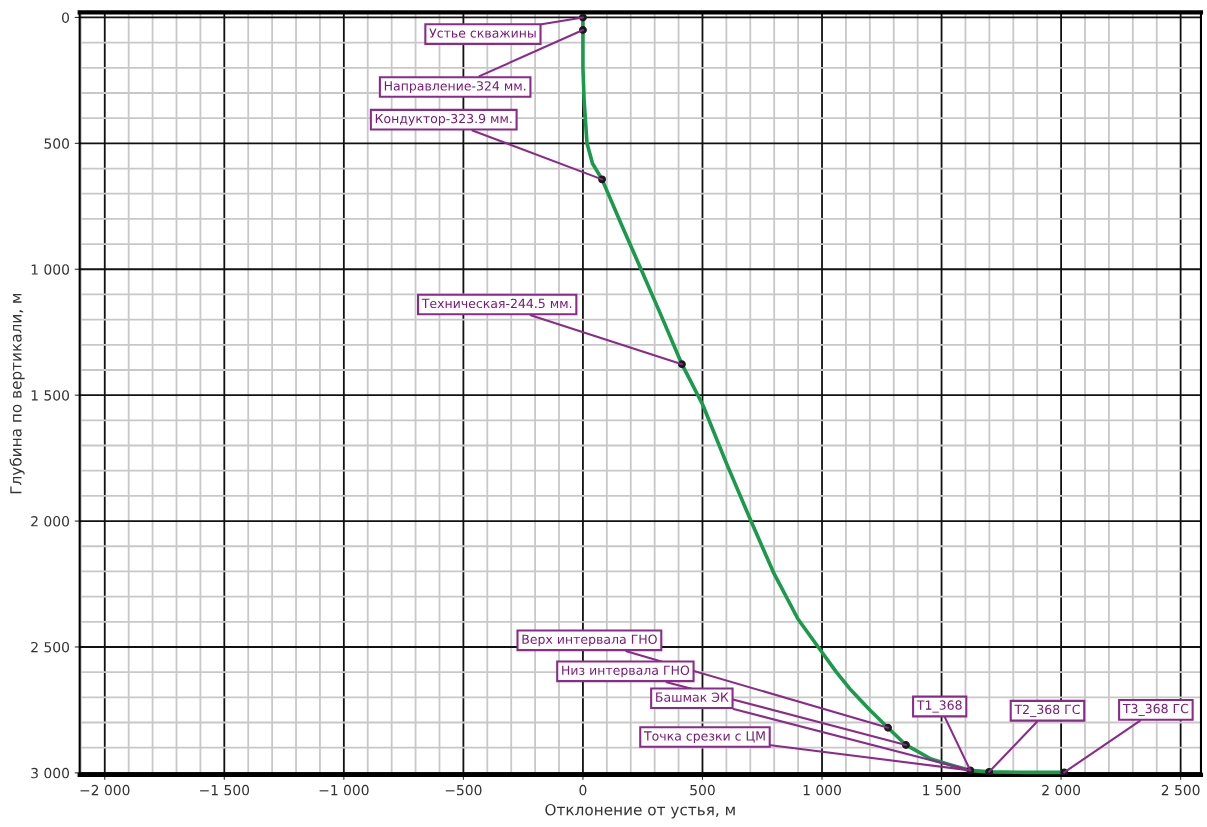 The image size is (1207, 827). What do you see at coordinates (939, 706) in the screenshot?
I see `annotation: T1_368` at bounding box center [939, 706].